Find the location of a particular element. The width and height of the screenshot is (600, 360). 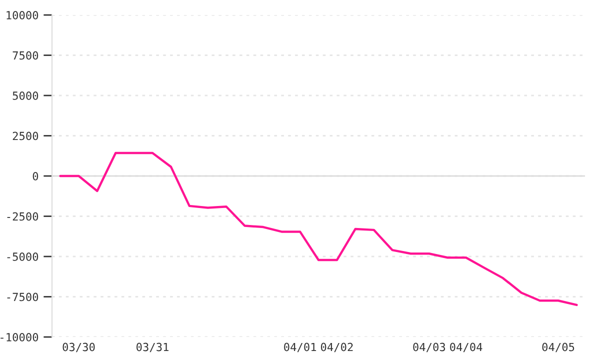

y-tick-label: -10000 is located at coordinates (19, 337).